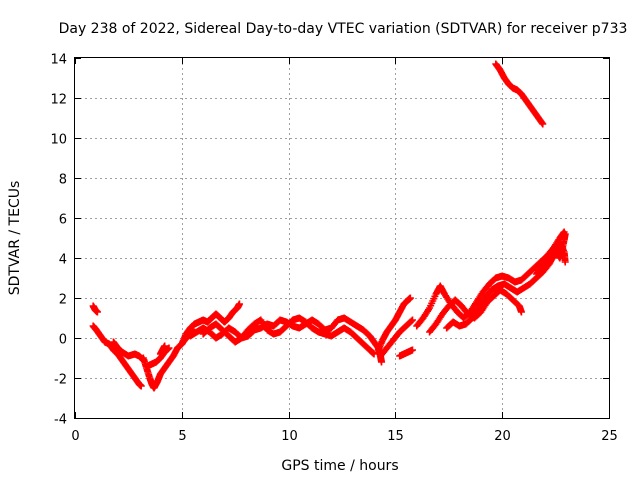 The height and width of the screenshot is (480, 640). I want to click on series-trace-j, so click(394, 324).